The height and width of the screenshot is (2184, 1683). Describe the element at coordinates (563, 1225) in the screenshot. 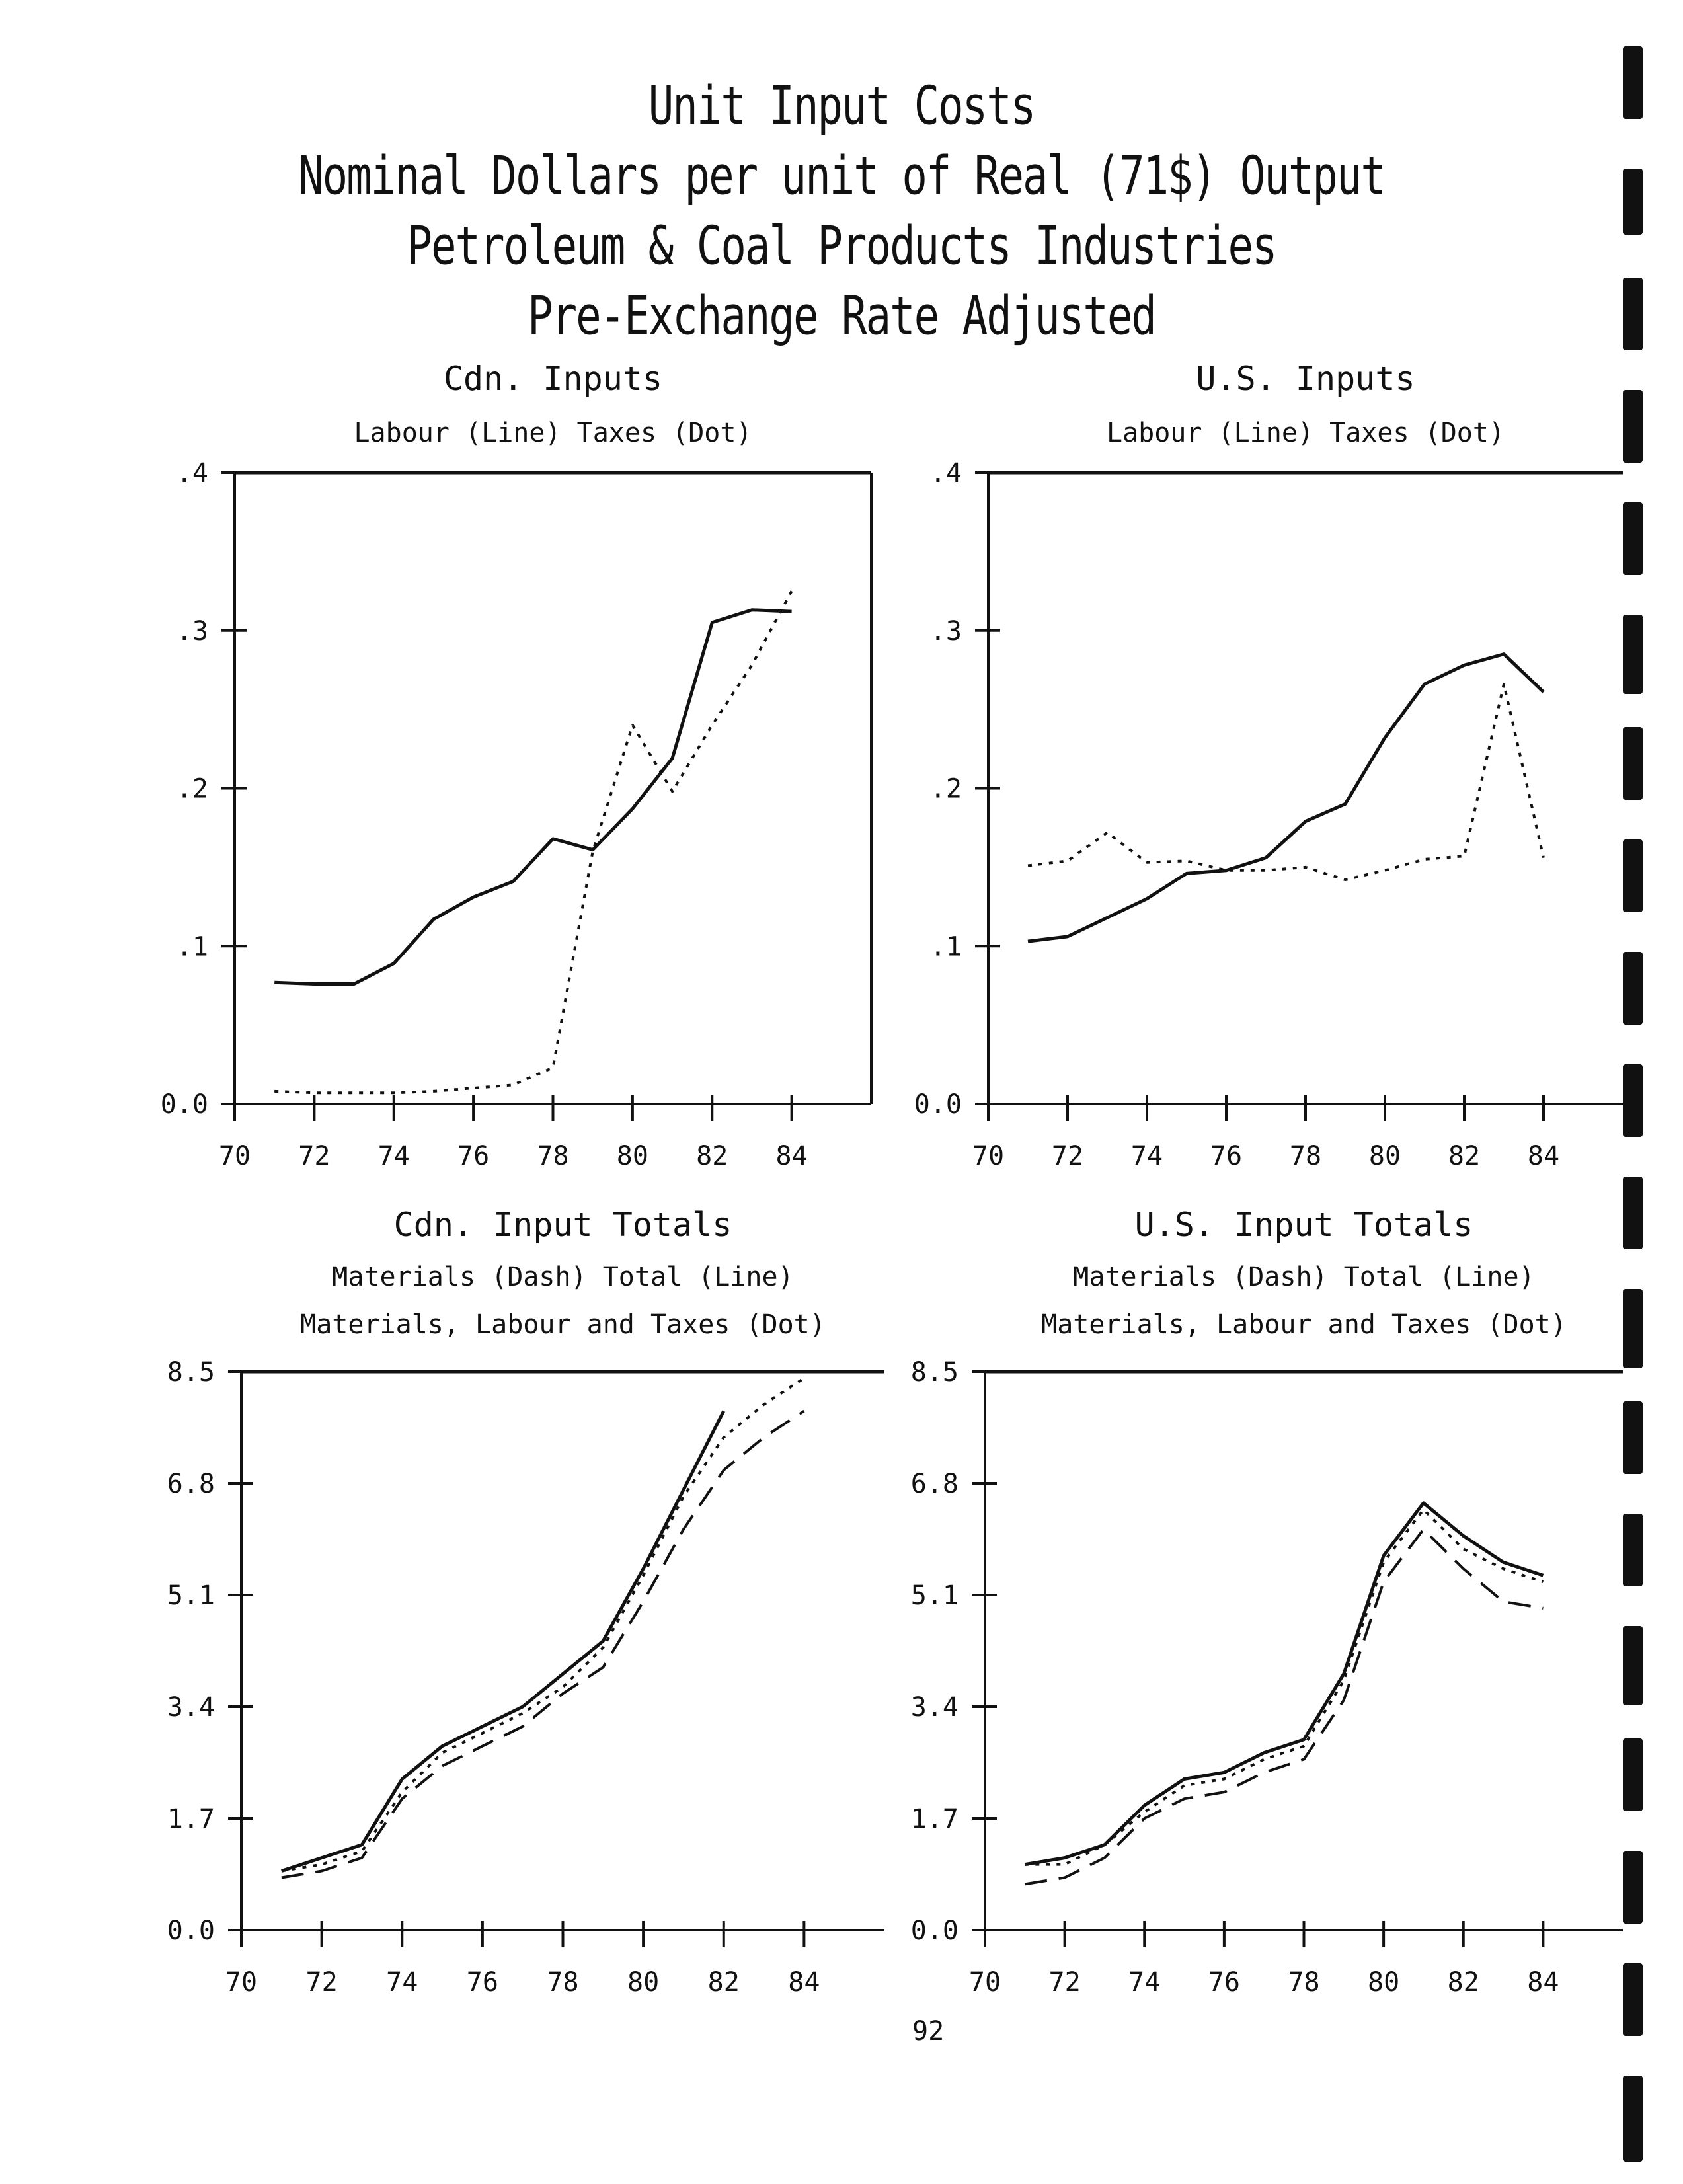

I see `panel-title: Cdn. Input Totals` at that location.